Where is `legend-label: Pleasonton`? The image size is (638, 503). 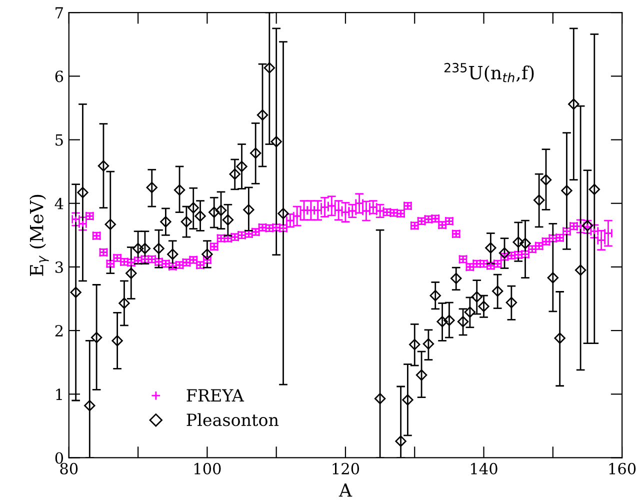
legend-label: Pleasonton is located at coordinates (232, 419).